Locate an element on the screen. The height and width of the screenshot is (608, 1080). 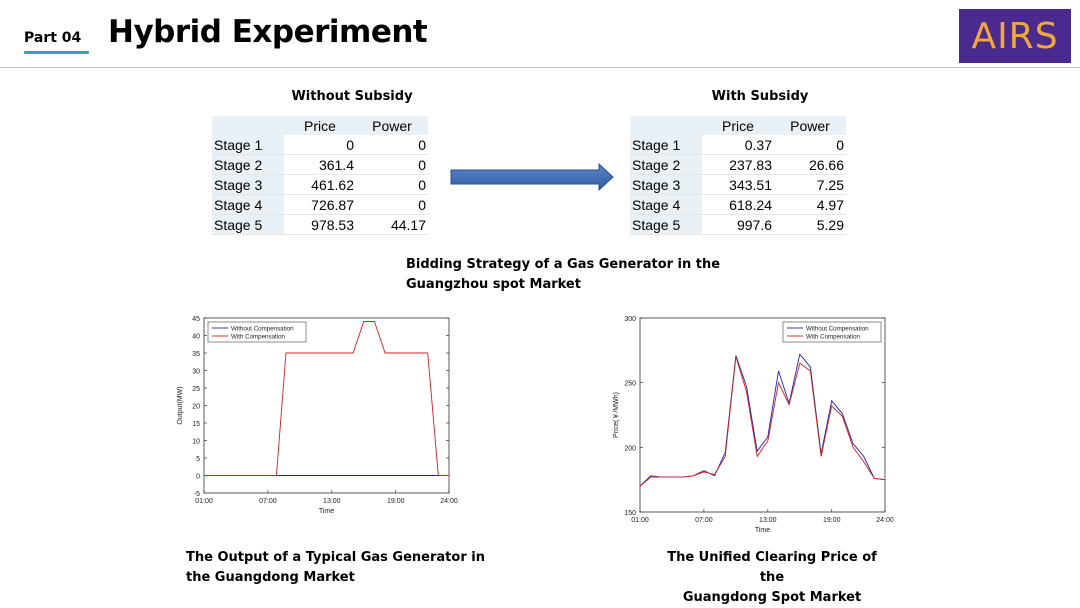
y-tick-label: 25 is located at coordinates (196, 389).